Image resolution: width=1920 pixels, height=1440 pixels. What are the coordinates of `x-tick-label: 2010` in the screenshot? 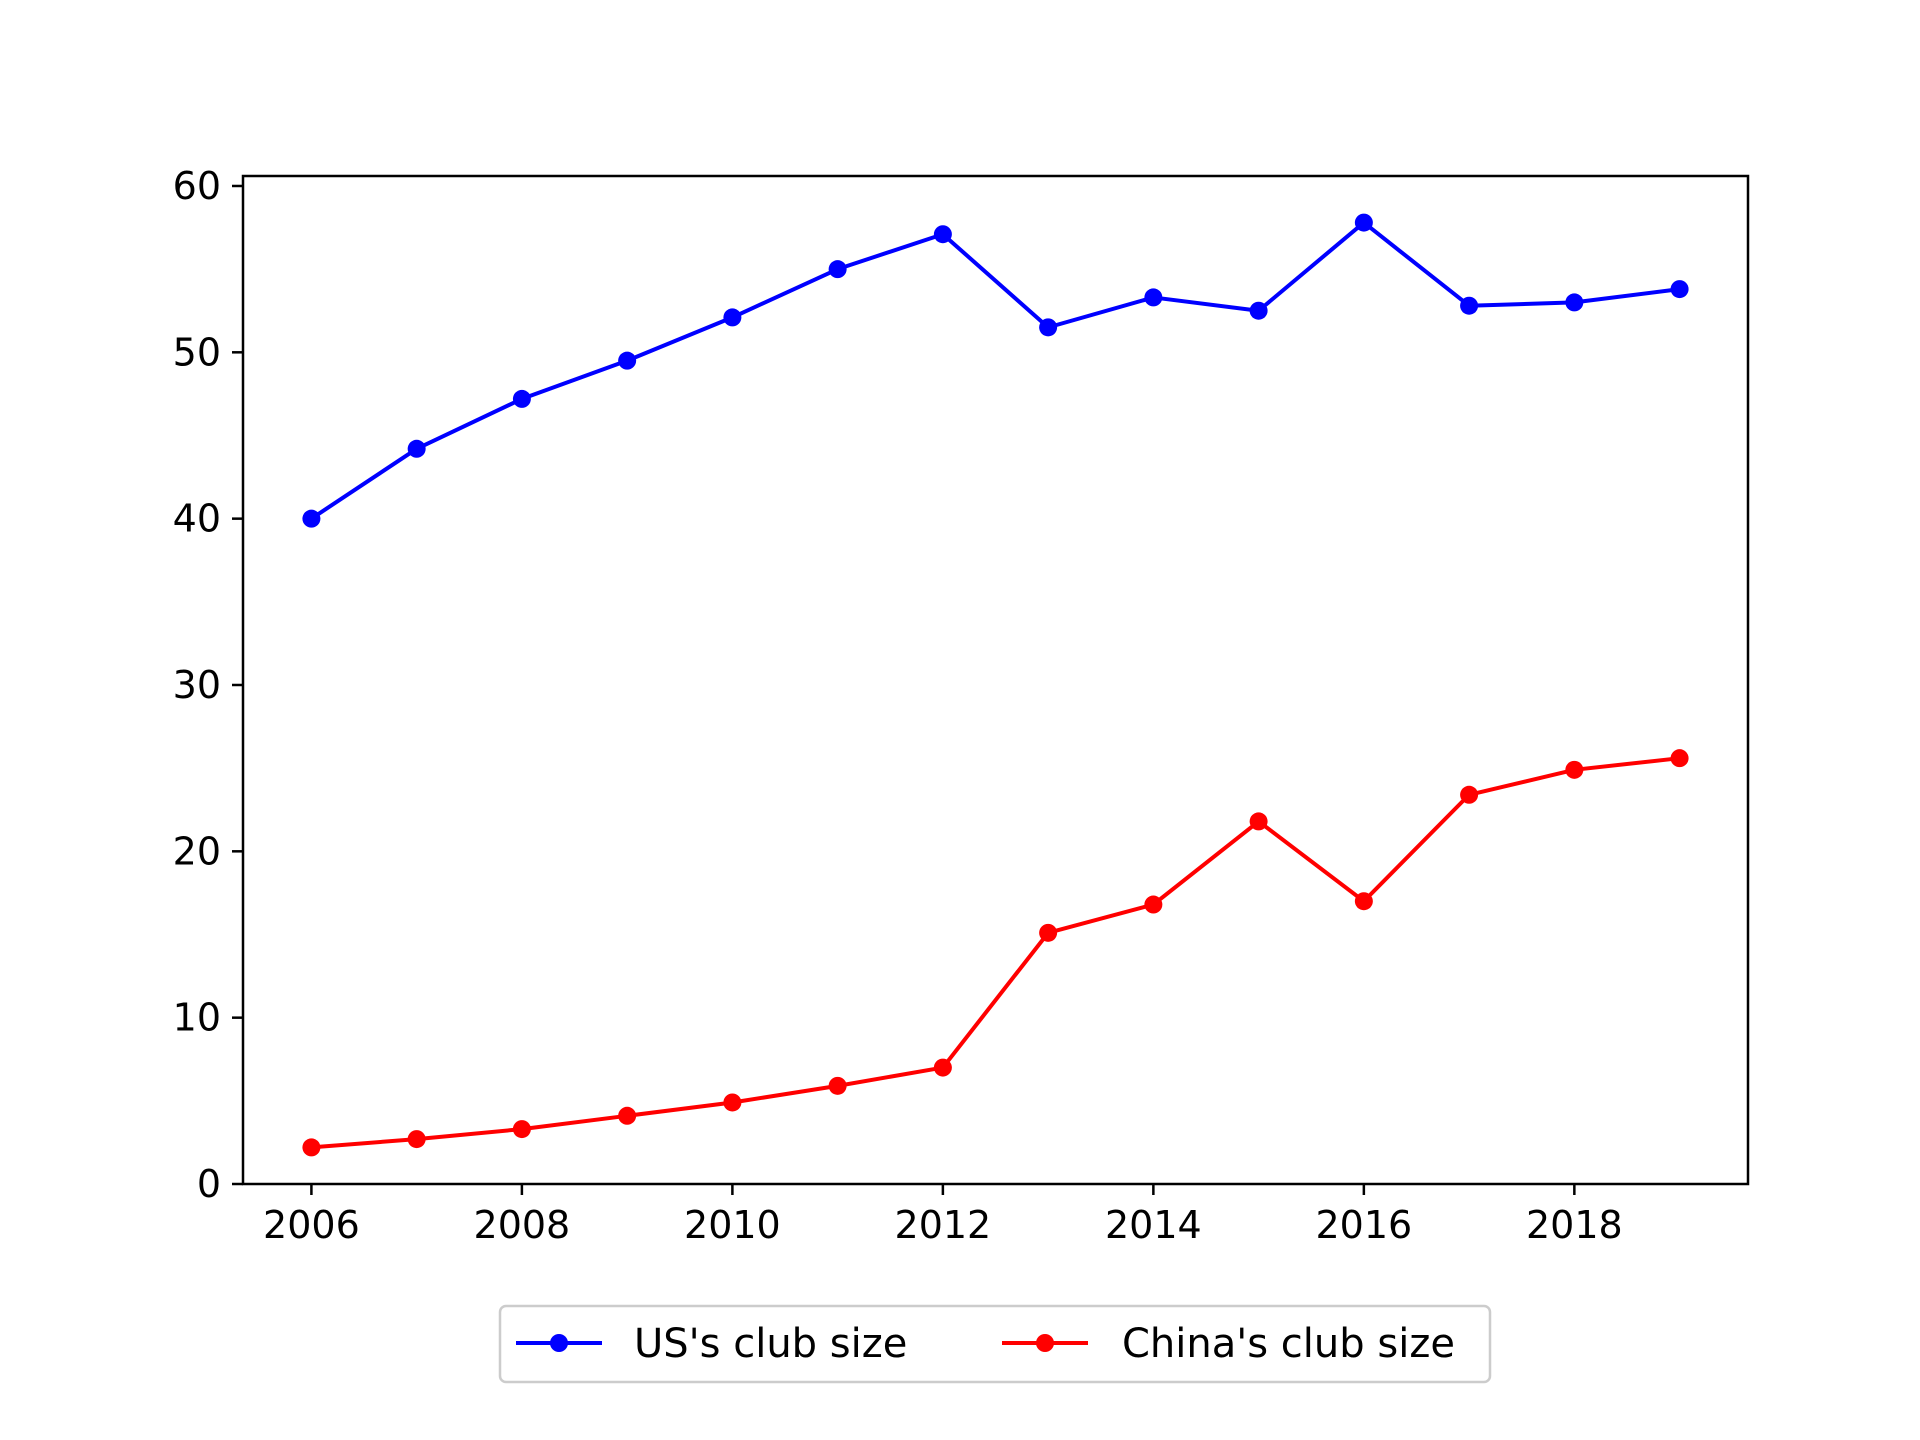 It's located at (732, 1225).